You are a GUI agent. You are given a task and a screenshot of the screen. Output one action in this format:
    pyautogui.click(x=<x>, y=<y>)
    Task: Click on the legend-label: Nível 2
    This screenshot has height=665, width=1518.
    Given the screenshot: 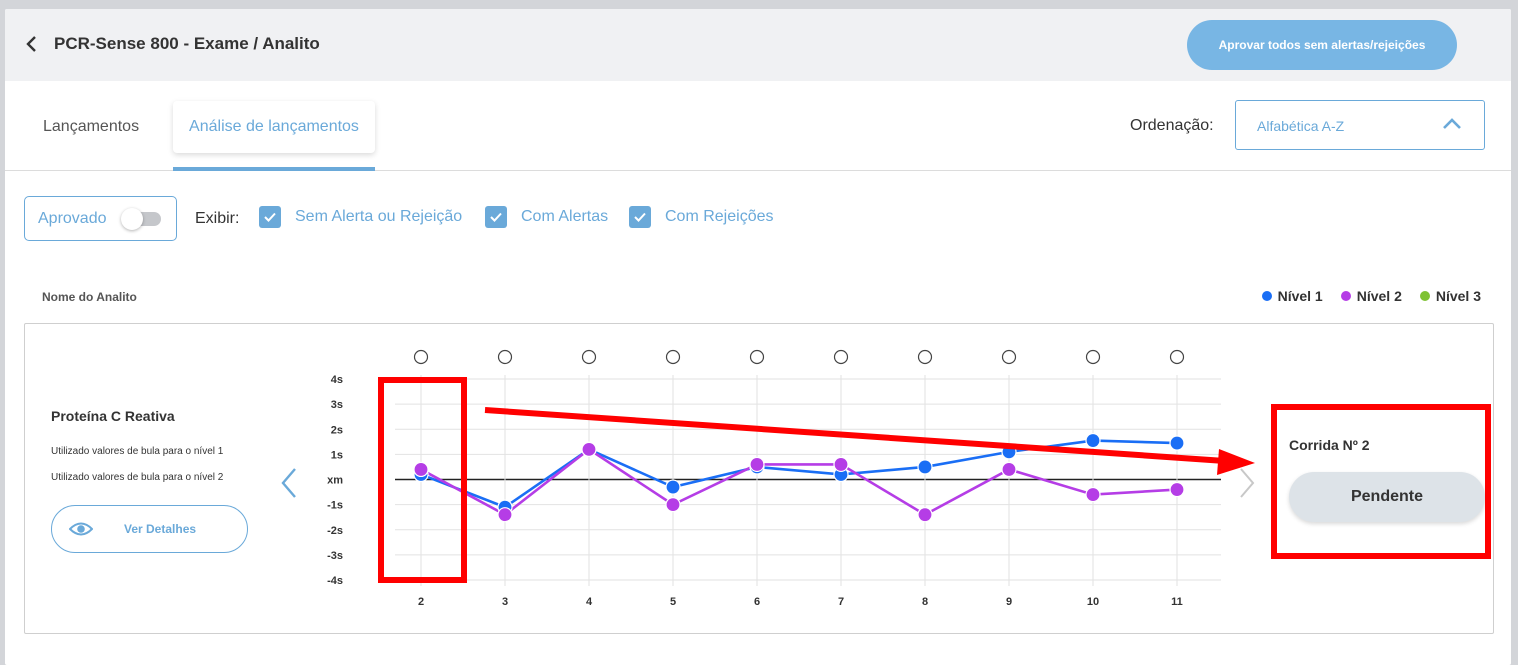 What is the action you would take?
    pyautogui.click(x=1379, y=296)
    